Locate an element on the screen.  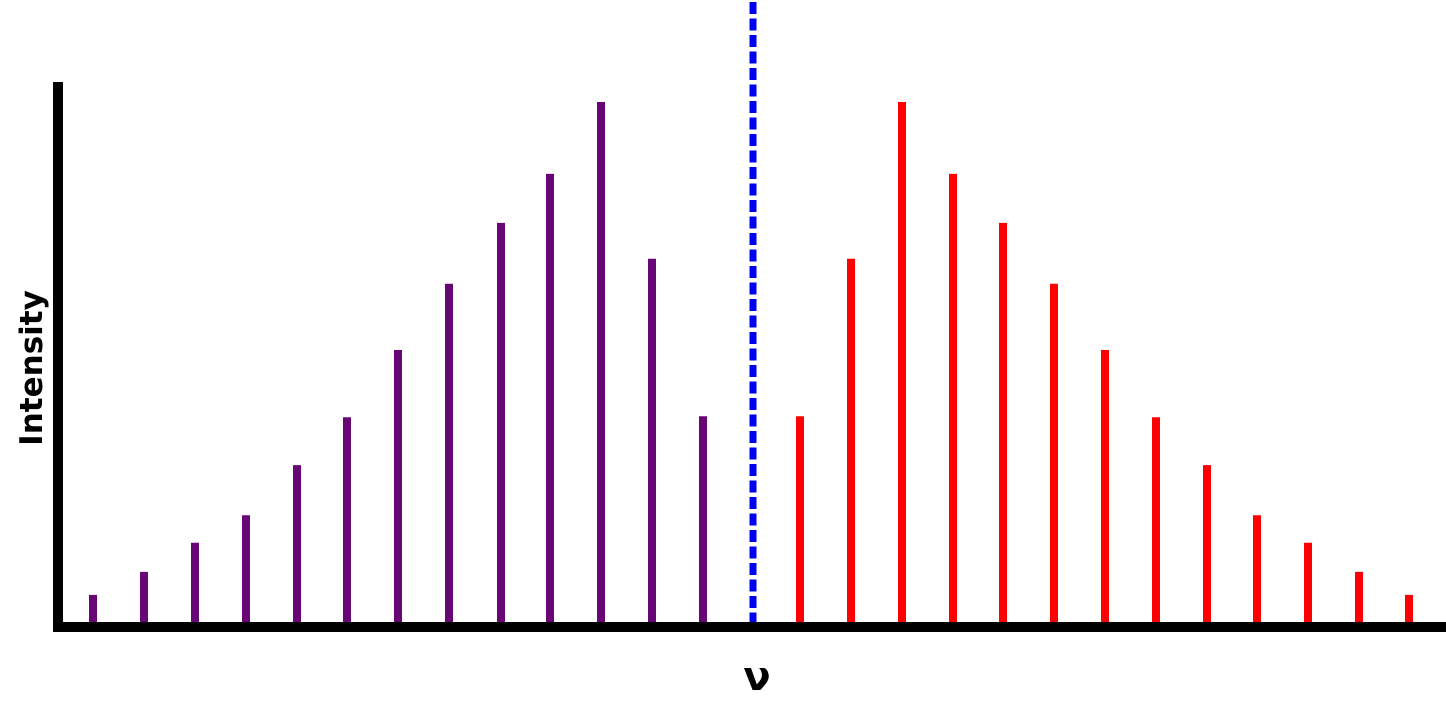
y-axis-label: Intensity is located at coordinates (32, 368).